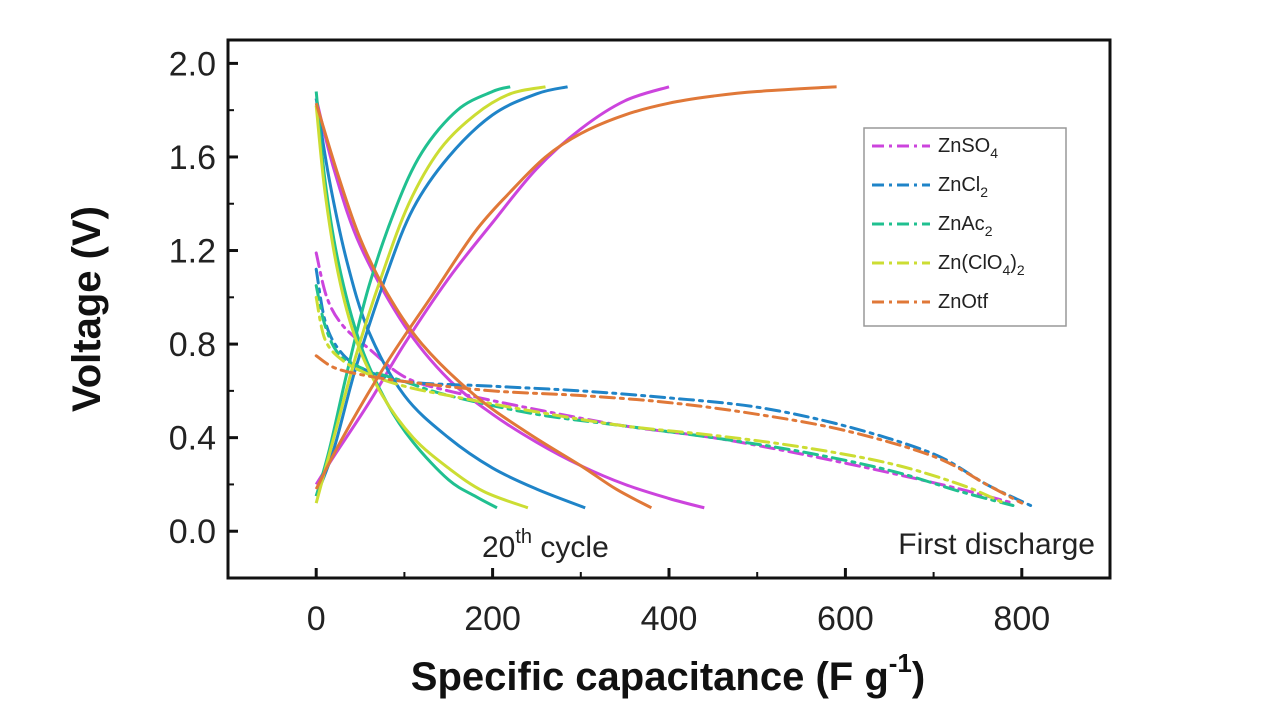 Image resolution: width=1280 pixels, height=722 pixels. I want to click on series-zncl2-cycle-charge, so click(441, 291).